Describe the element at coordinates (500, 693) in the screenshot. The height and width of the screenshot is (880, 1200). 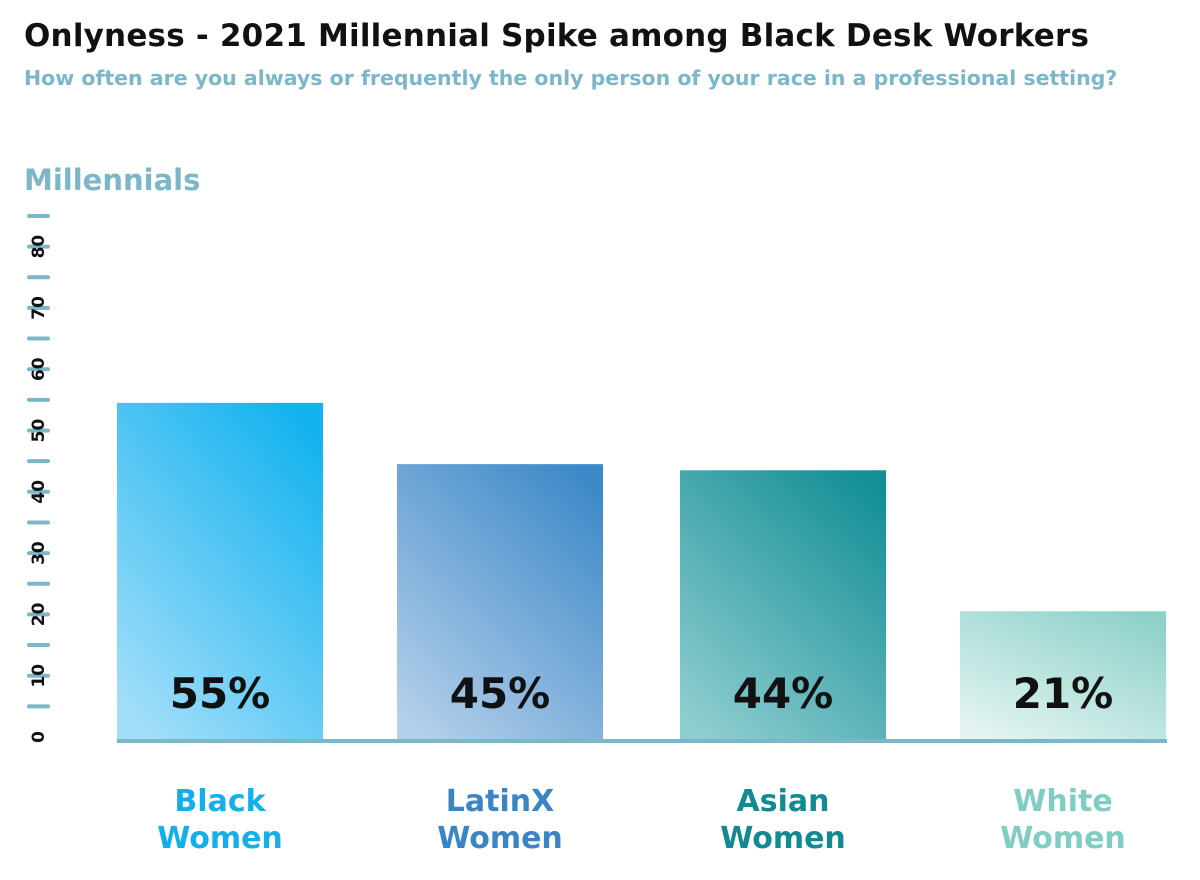
I see `bar-value-label: 45%` at that location.